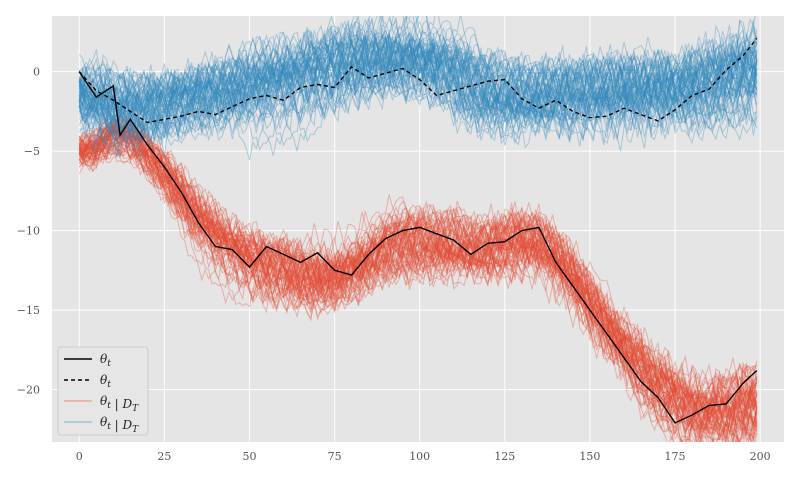 The image size is (800, 480). What do you see at coordinates (28, 310) in the screenshot?
I see `y-tick-label: −15` at bounding box center [28, 310].